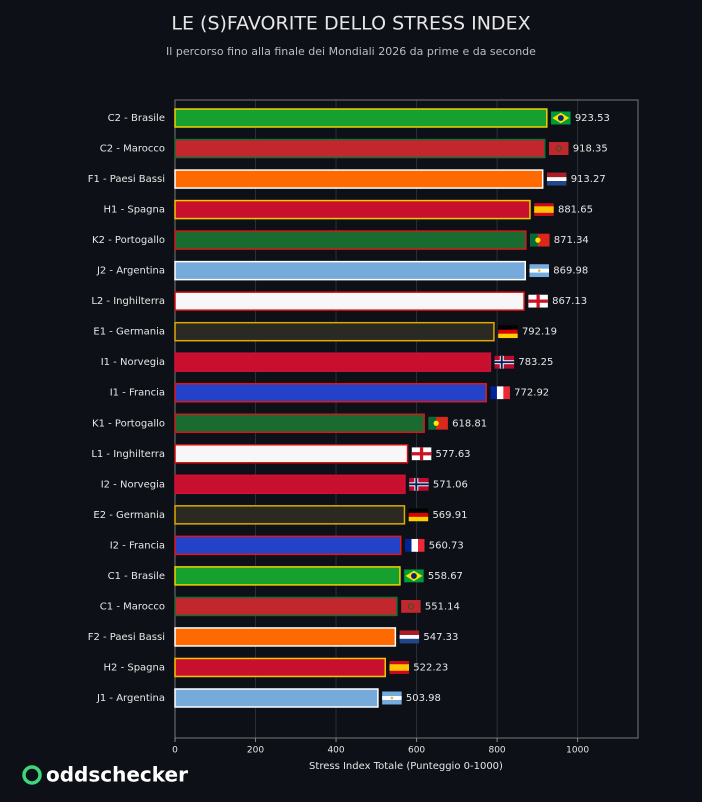 Image resolution: width=702 pixels, height=802 pixels. Describe the element at coordinates (569, 301) in the screenshot. I see `value-label: 867.13` at that location.